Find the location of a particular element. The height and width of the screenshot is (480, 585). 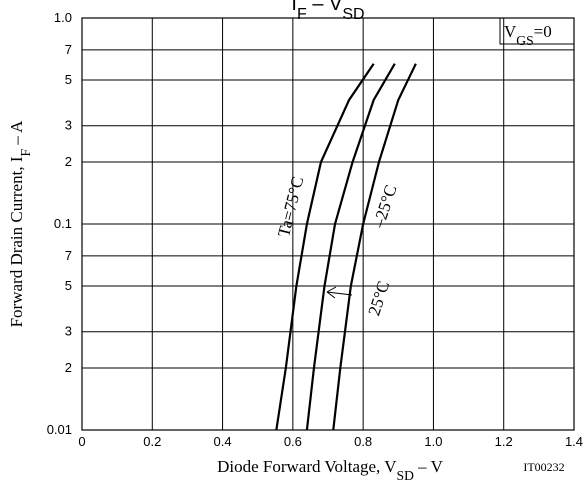

x-tick-label: 0.2 is located at coordinates (152, 441).